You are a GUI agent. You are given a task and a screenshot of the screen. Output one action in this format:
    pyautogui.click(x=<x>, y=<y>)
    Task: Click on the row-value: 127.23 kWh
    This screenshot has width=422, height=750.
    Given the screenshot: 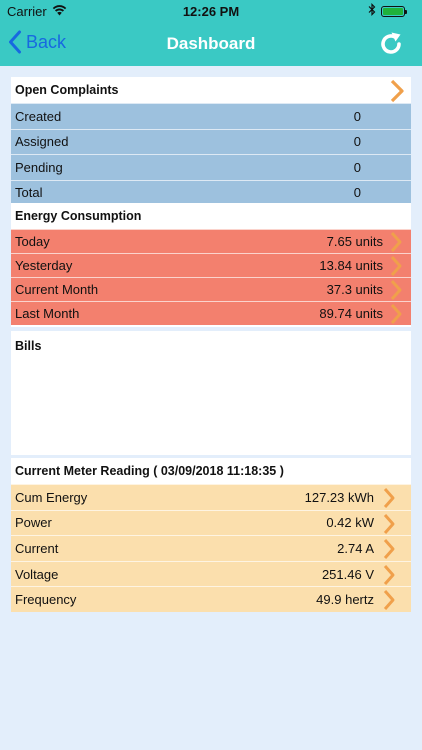 What is the action you would take?
    pyautogui.click(x=339, y=497)
    